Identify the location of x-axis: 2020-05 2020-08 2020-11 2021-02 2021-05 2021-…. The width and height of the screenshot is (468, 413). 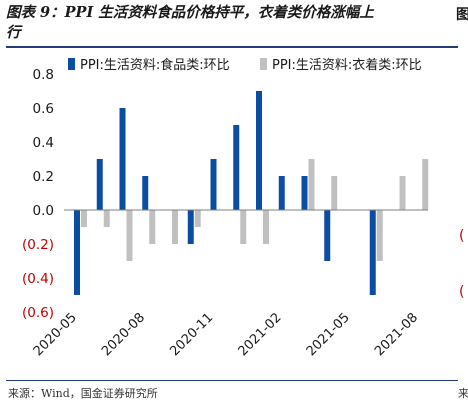
(226, 334).